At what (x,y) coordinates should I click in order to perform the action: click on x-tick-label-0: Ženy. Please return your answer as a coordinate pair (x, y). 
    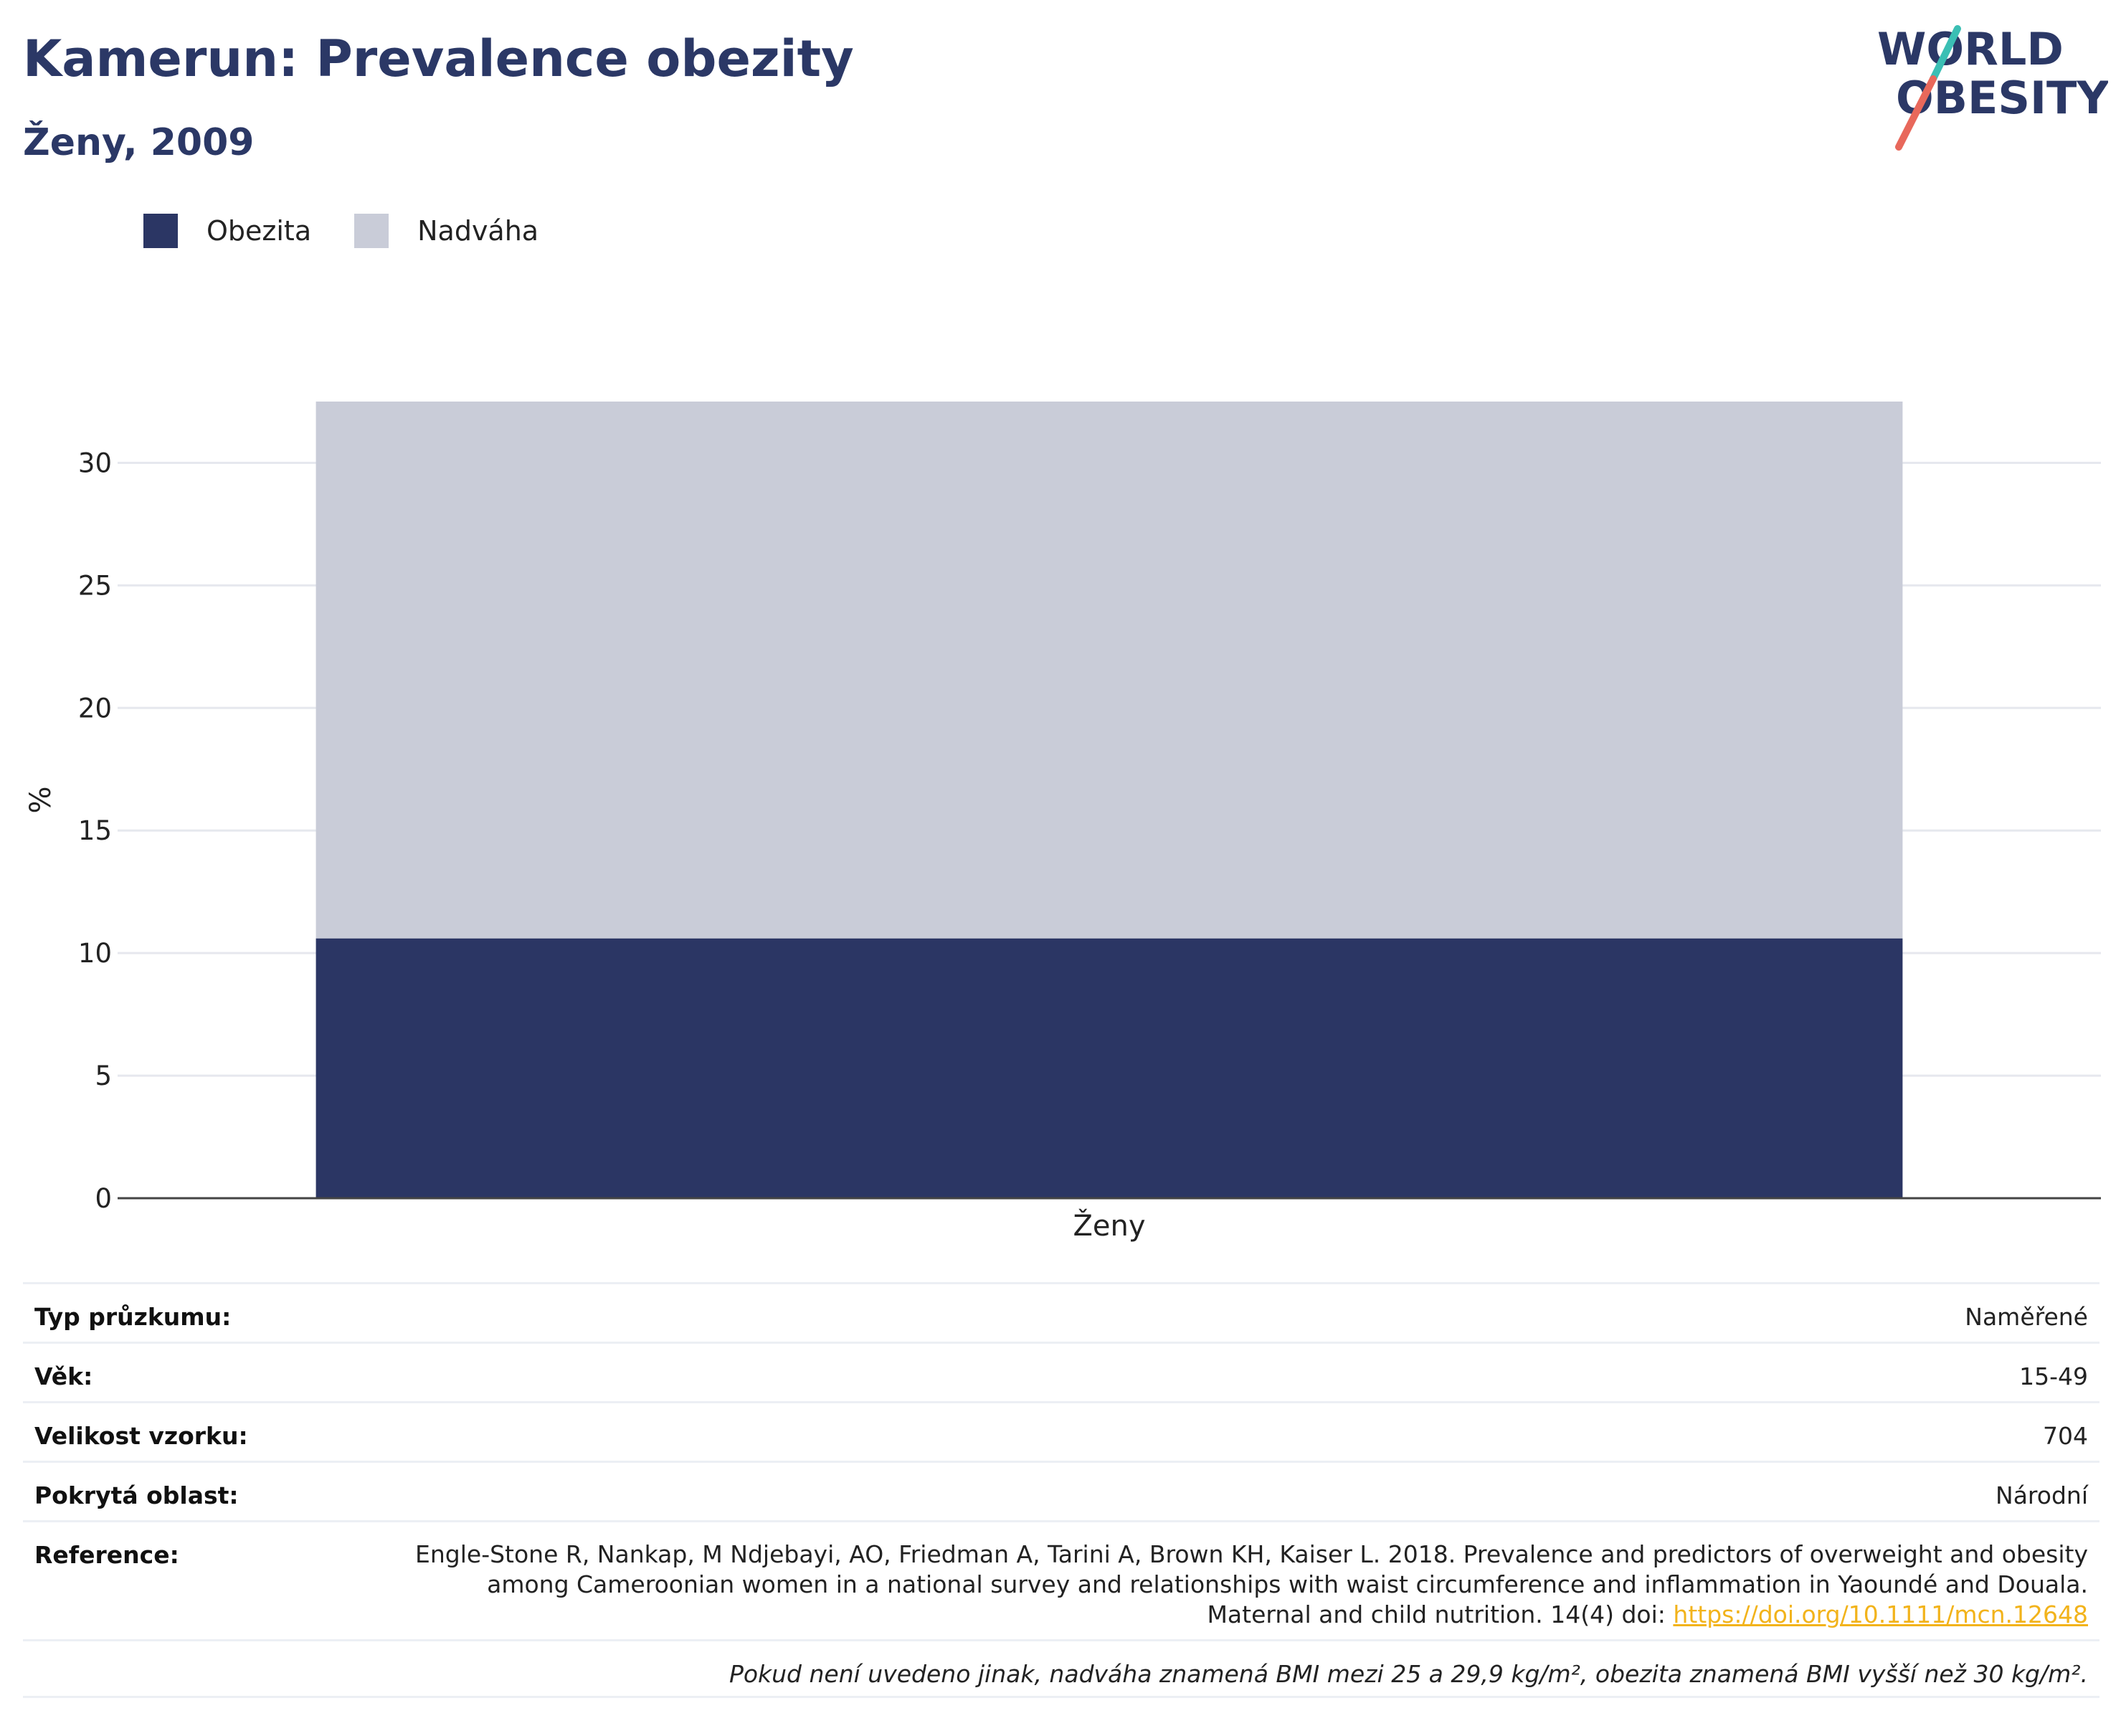
    Looking at the image, I should click on (1109, 1226).